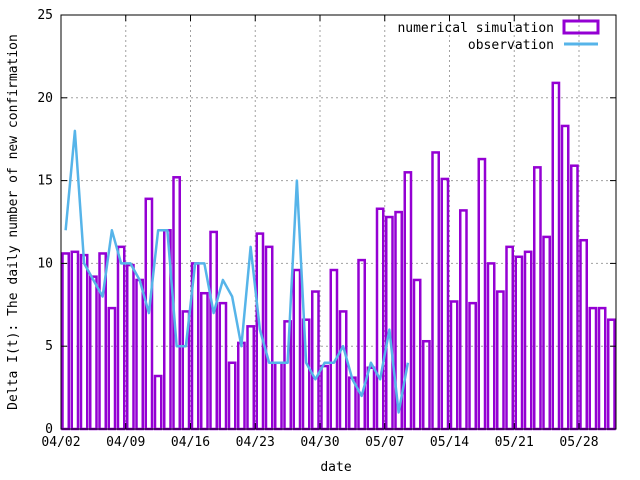  I want to click on y-tick-label: 20, so click(45, 98).